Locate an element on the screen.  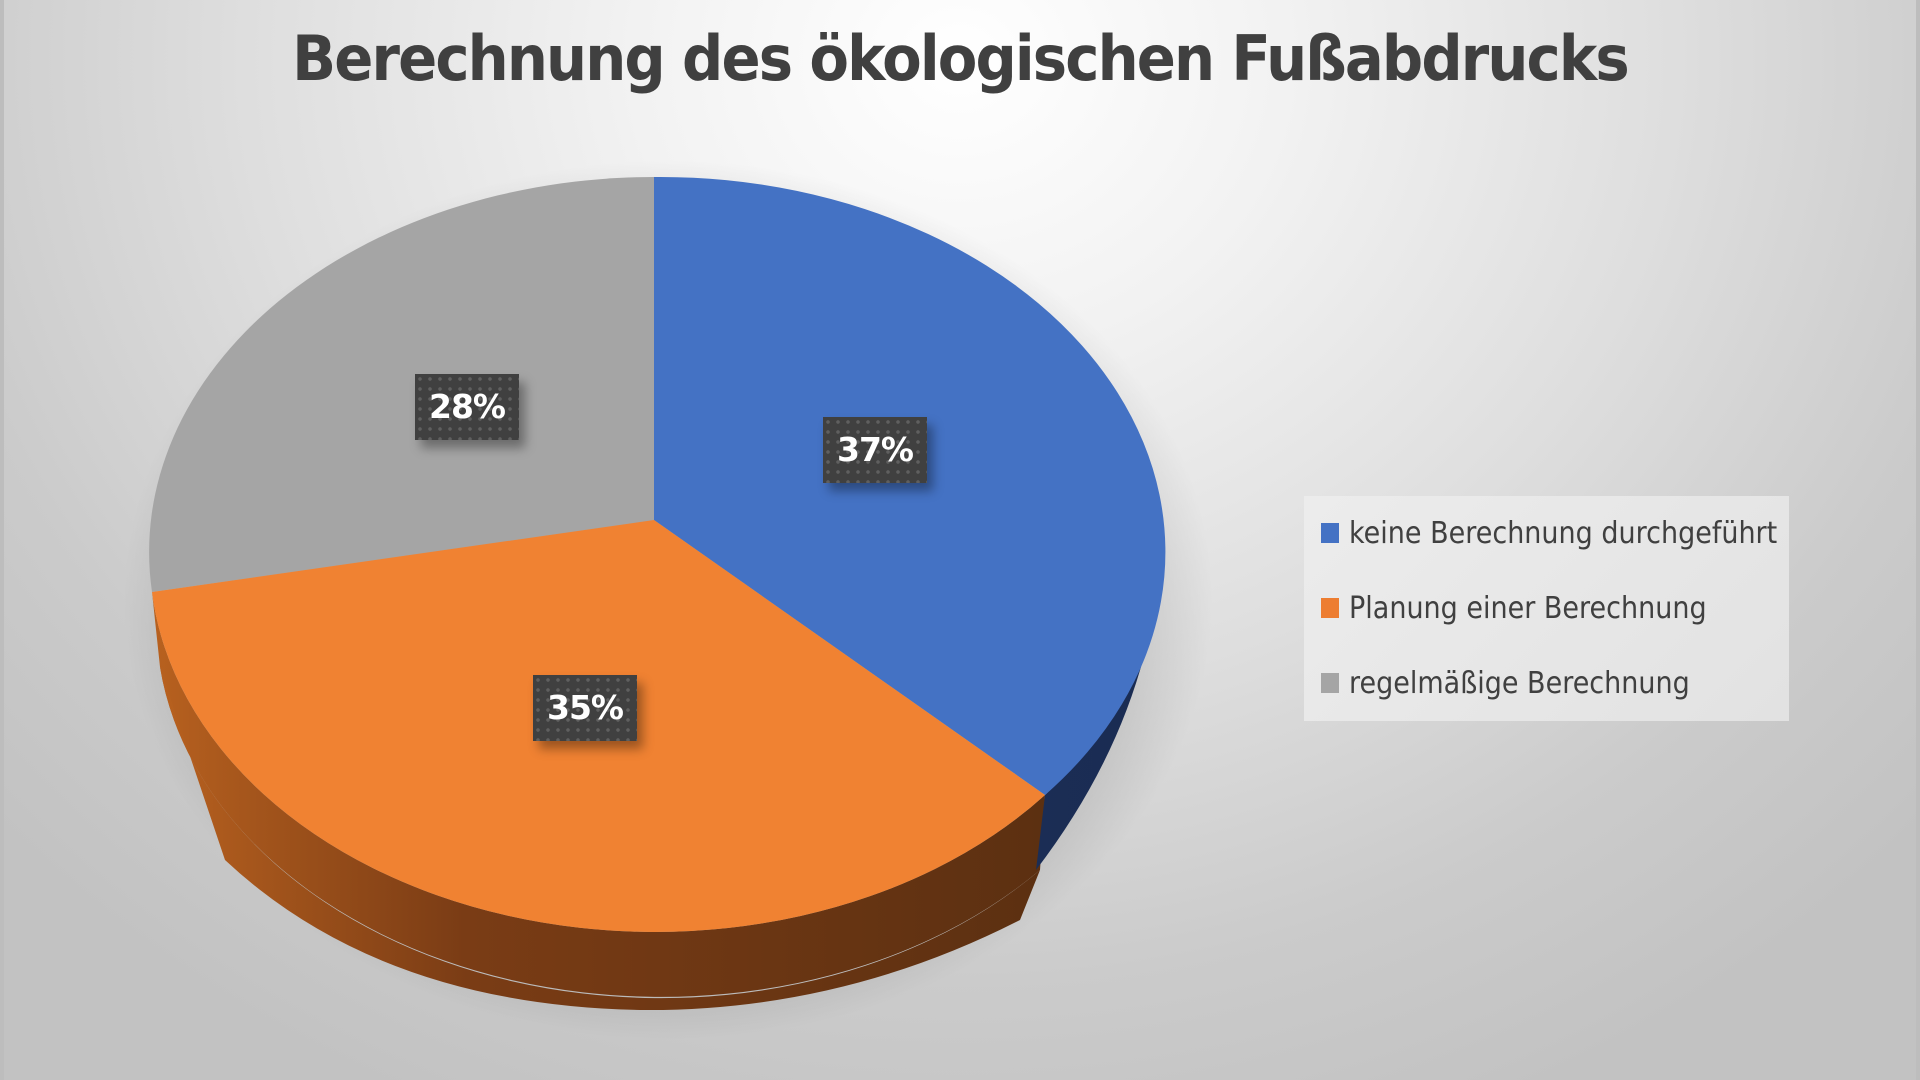
legend-swatch-blue-icon is located at coordinates (1330, 533).